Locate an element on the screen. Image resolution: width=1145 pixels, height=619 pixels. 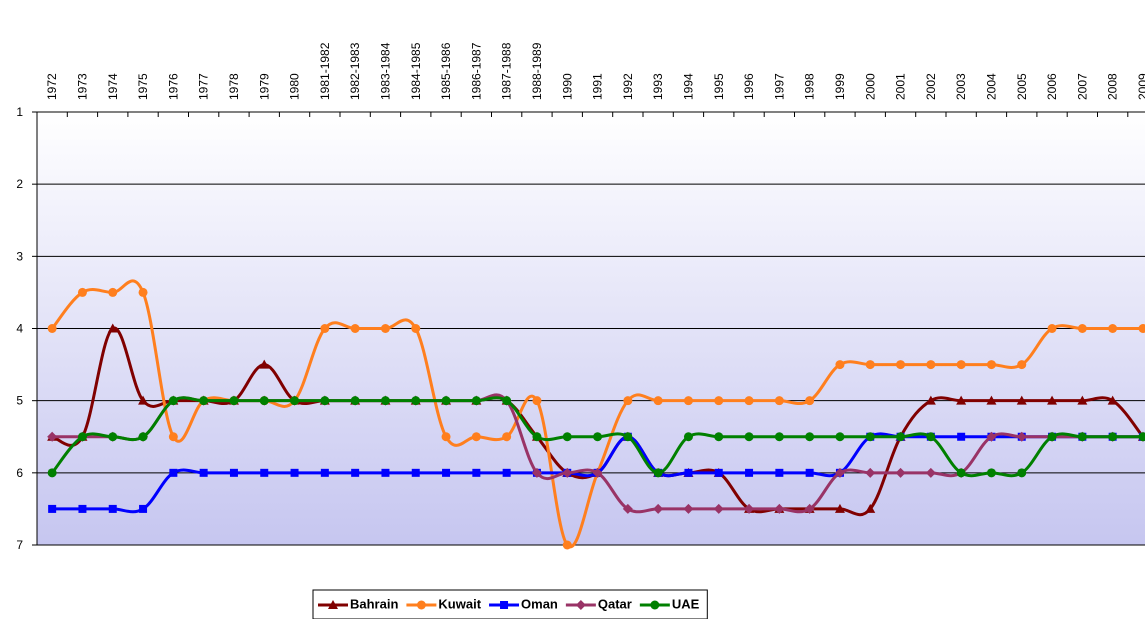
x-tick-label: 2004 is located at coordinates (991, 86).